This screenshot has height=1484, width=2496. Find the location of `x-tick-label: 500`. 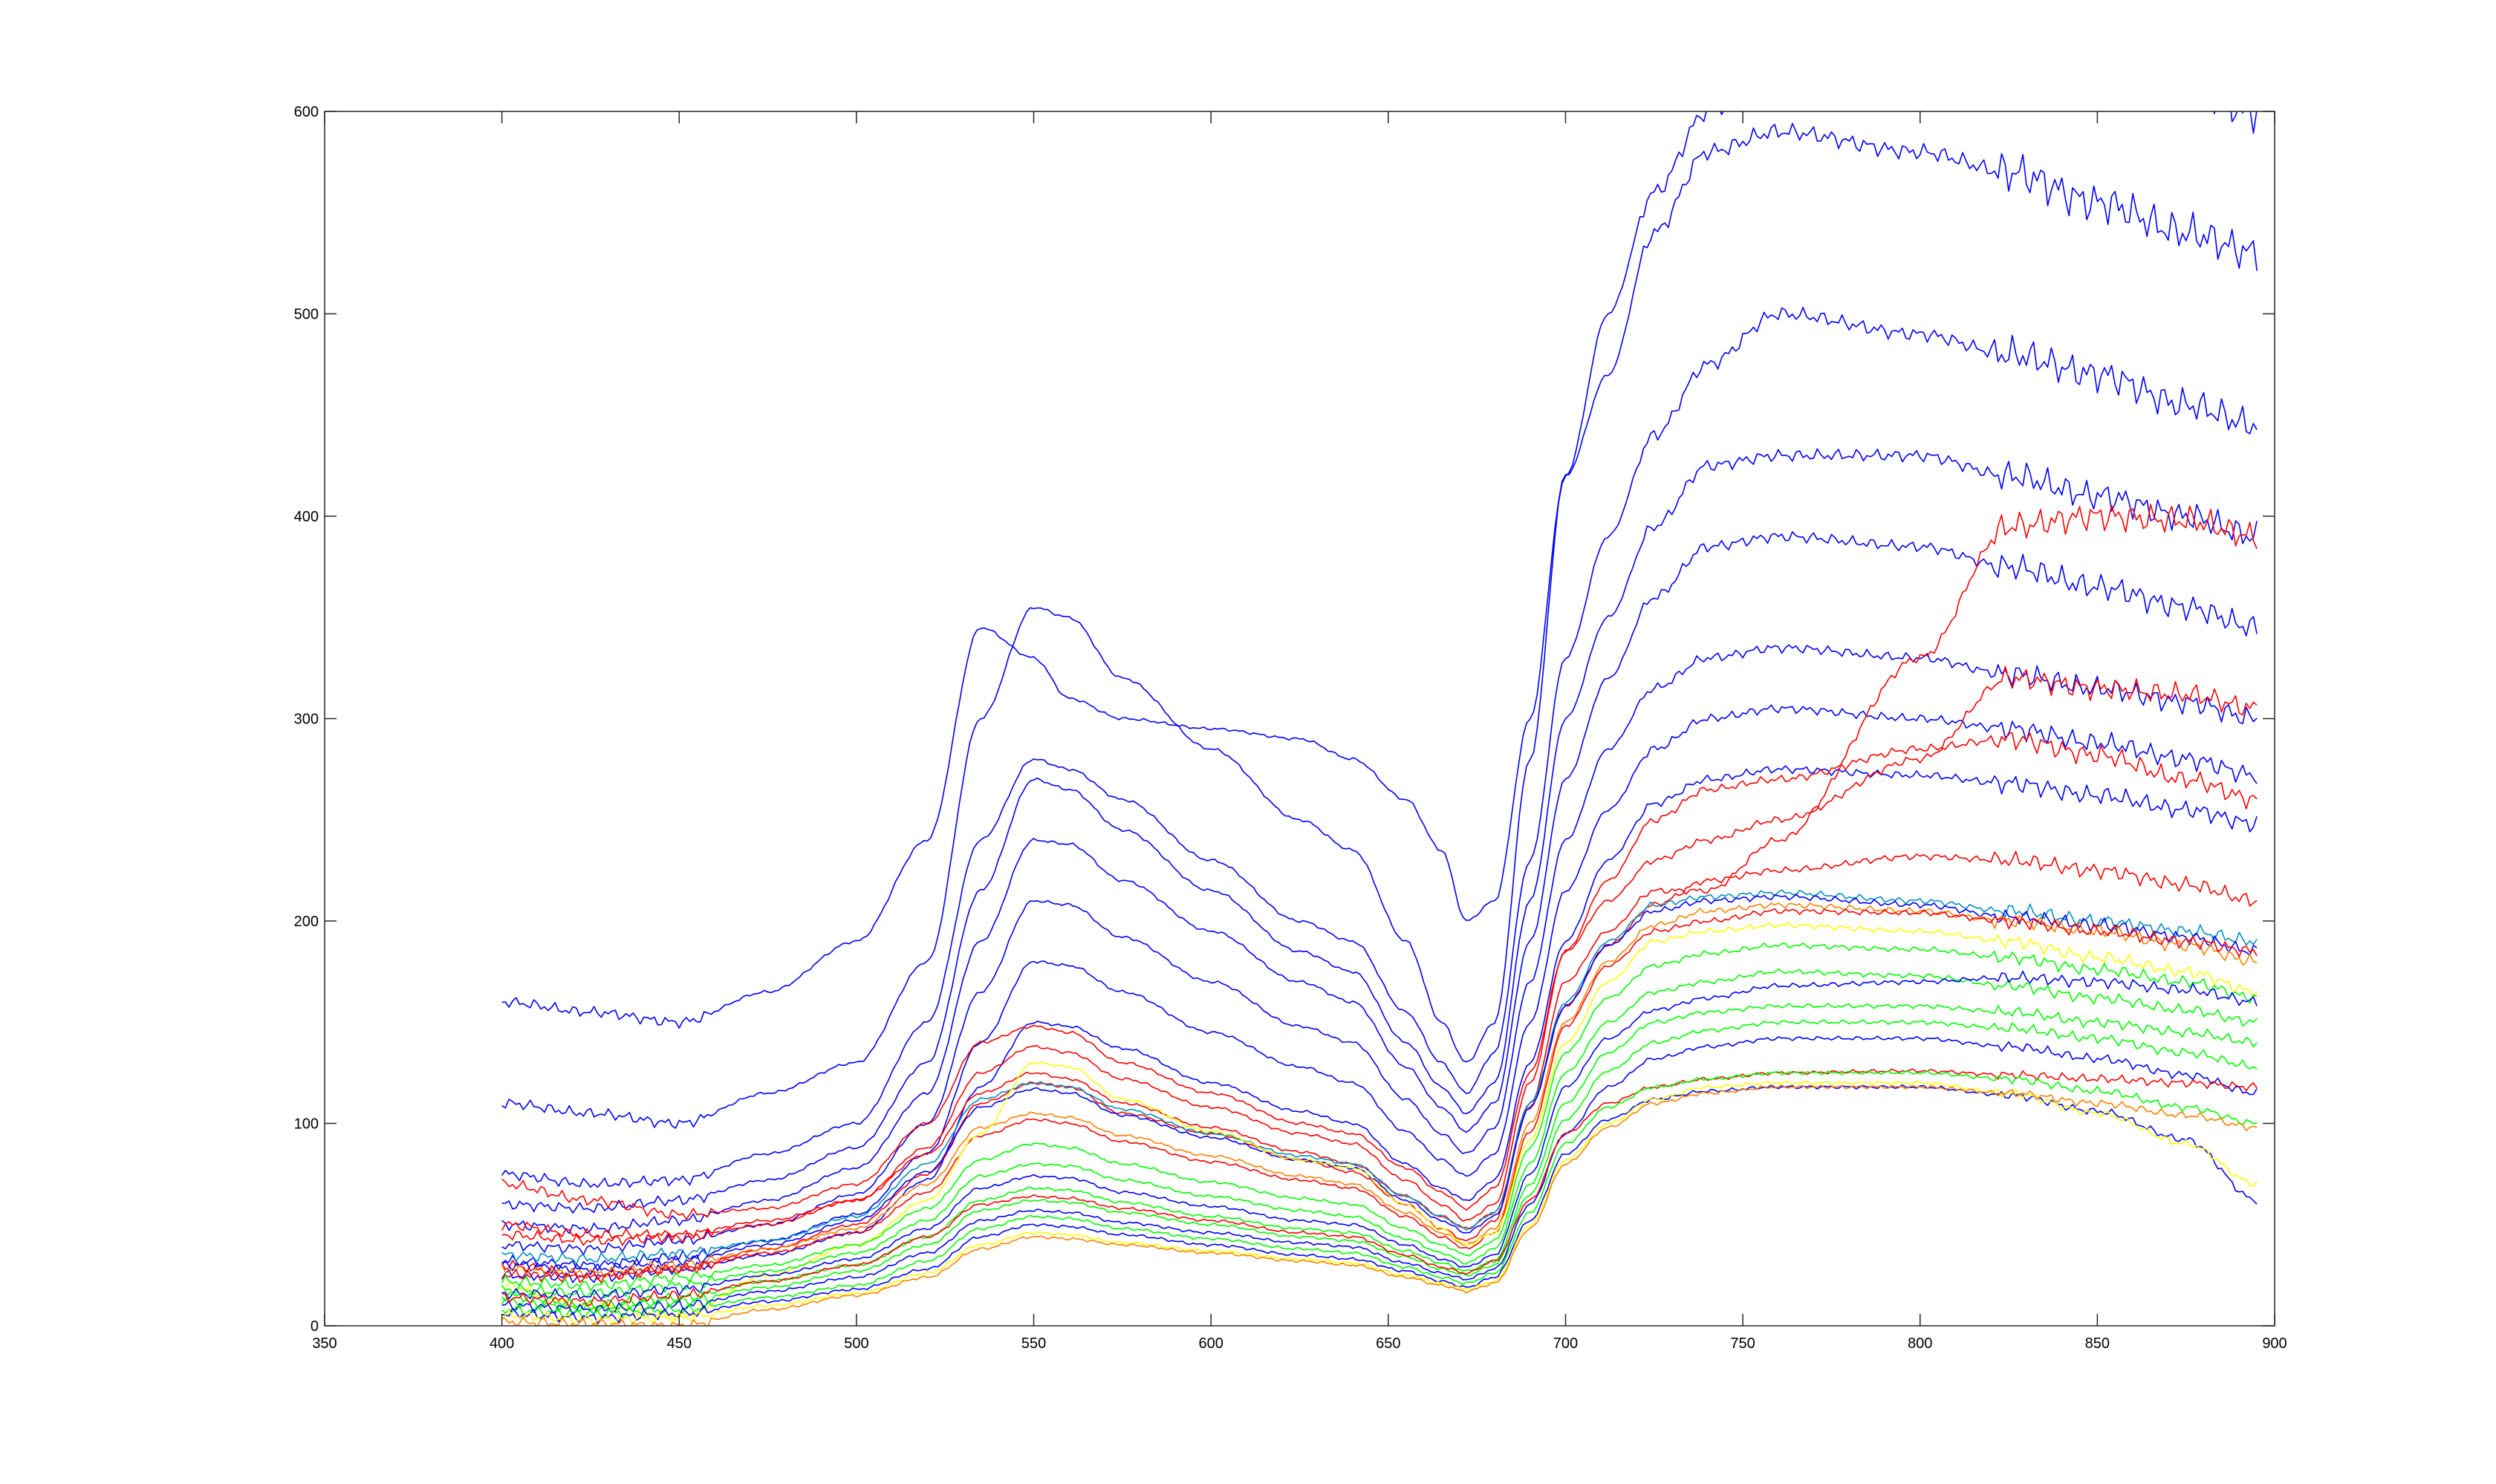

x-tick-label: 500 is located at coordinates (856, 1343).